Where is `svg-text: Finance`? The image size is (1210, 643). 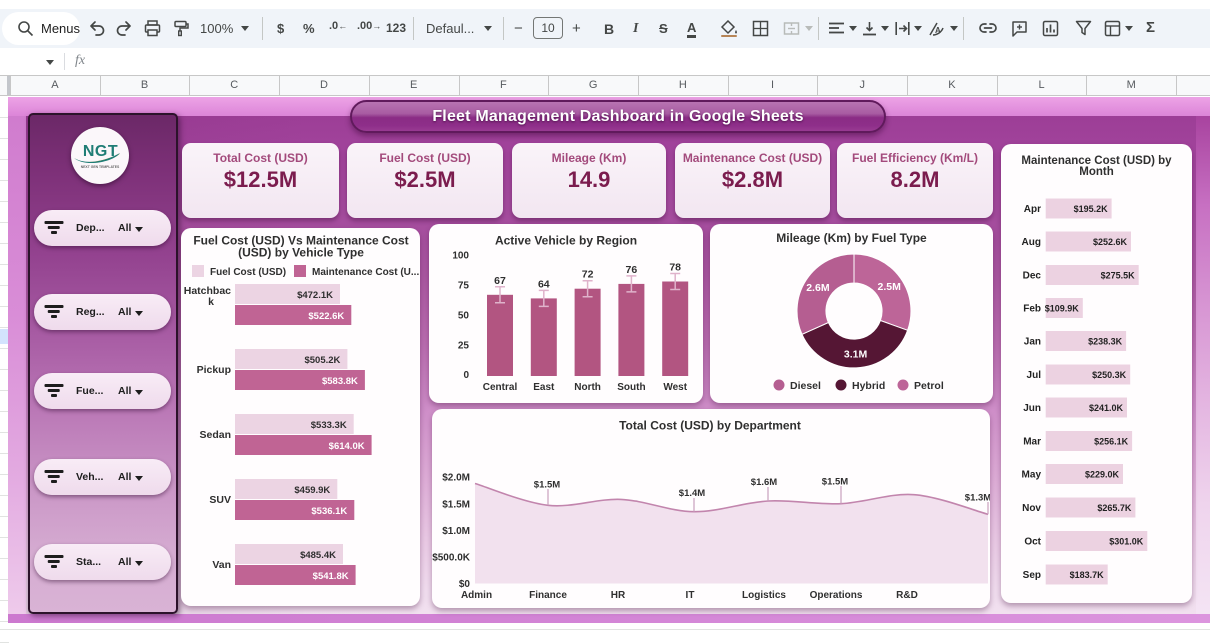 svg-text: Finance is located at coordinates (548, 595).